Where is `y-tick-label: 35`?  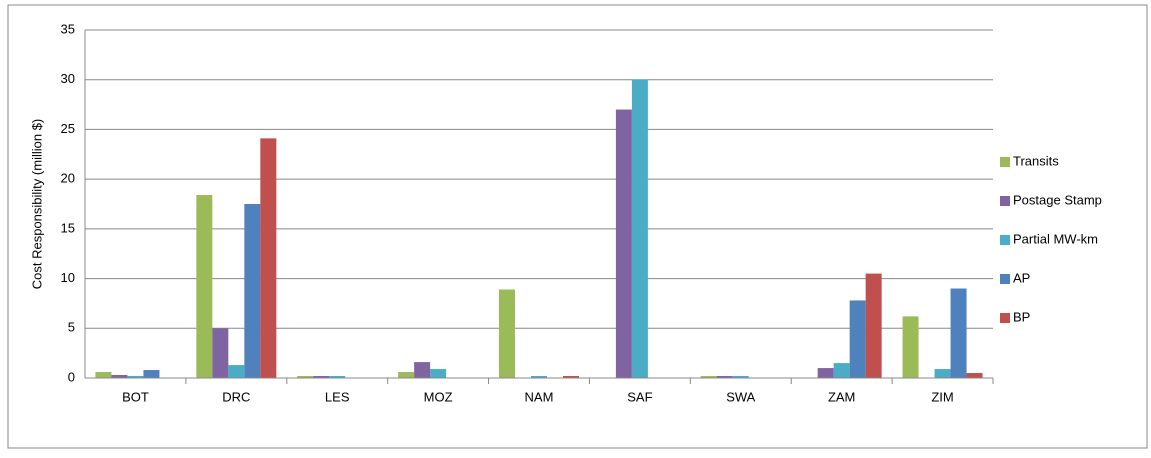 y-tick-label: 35 is located at coordinates (68, 28).